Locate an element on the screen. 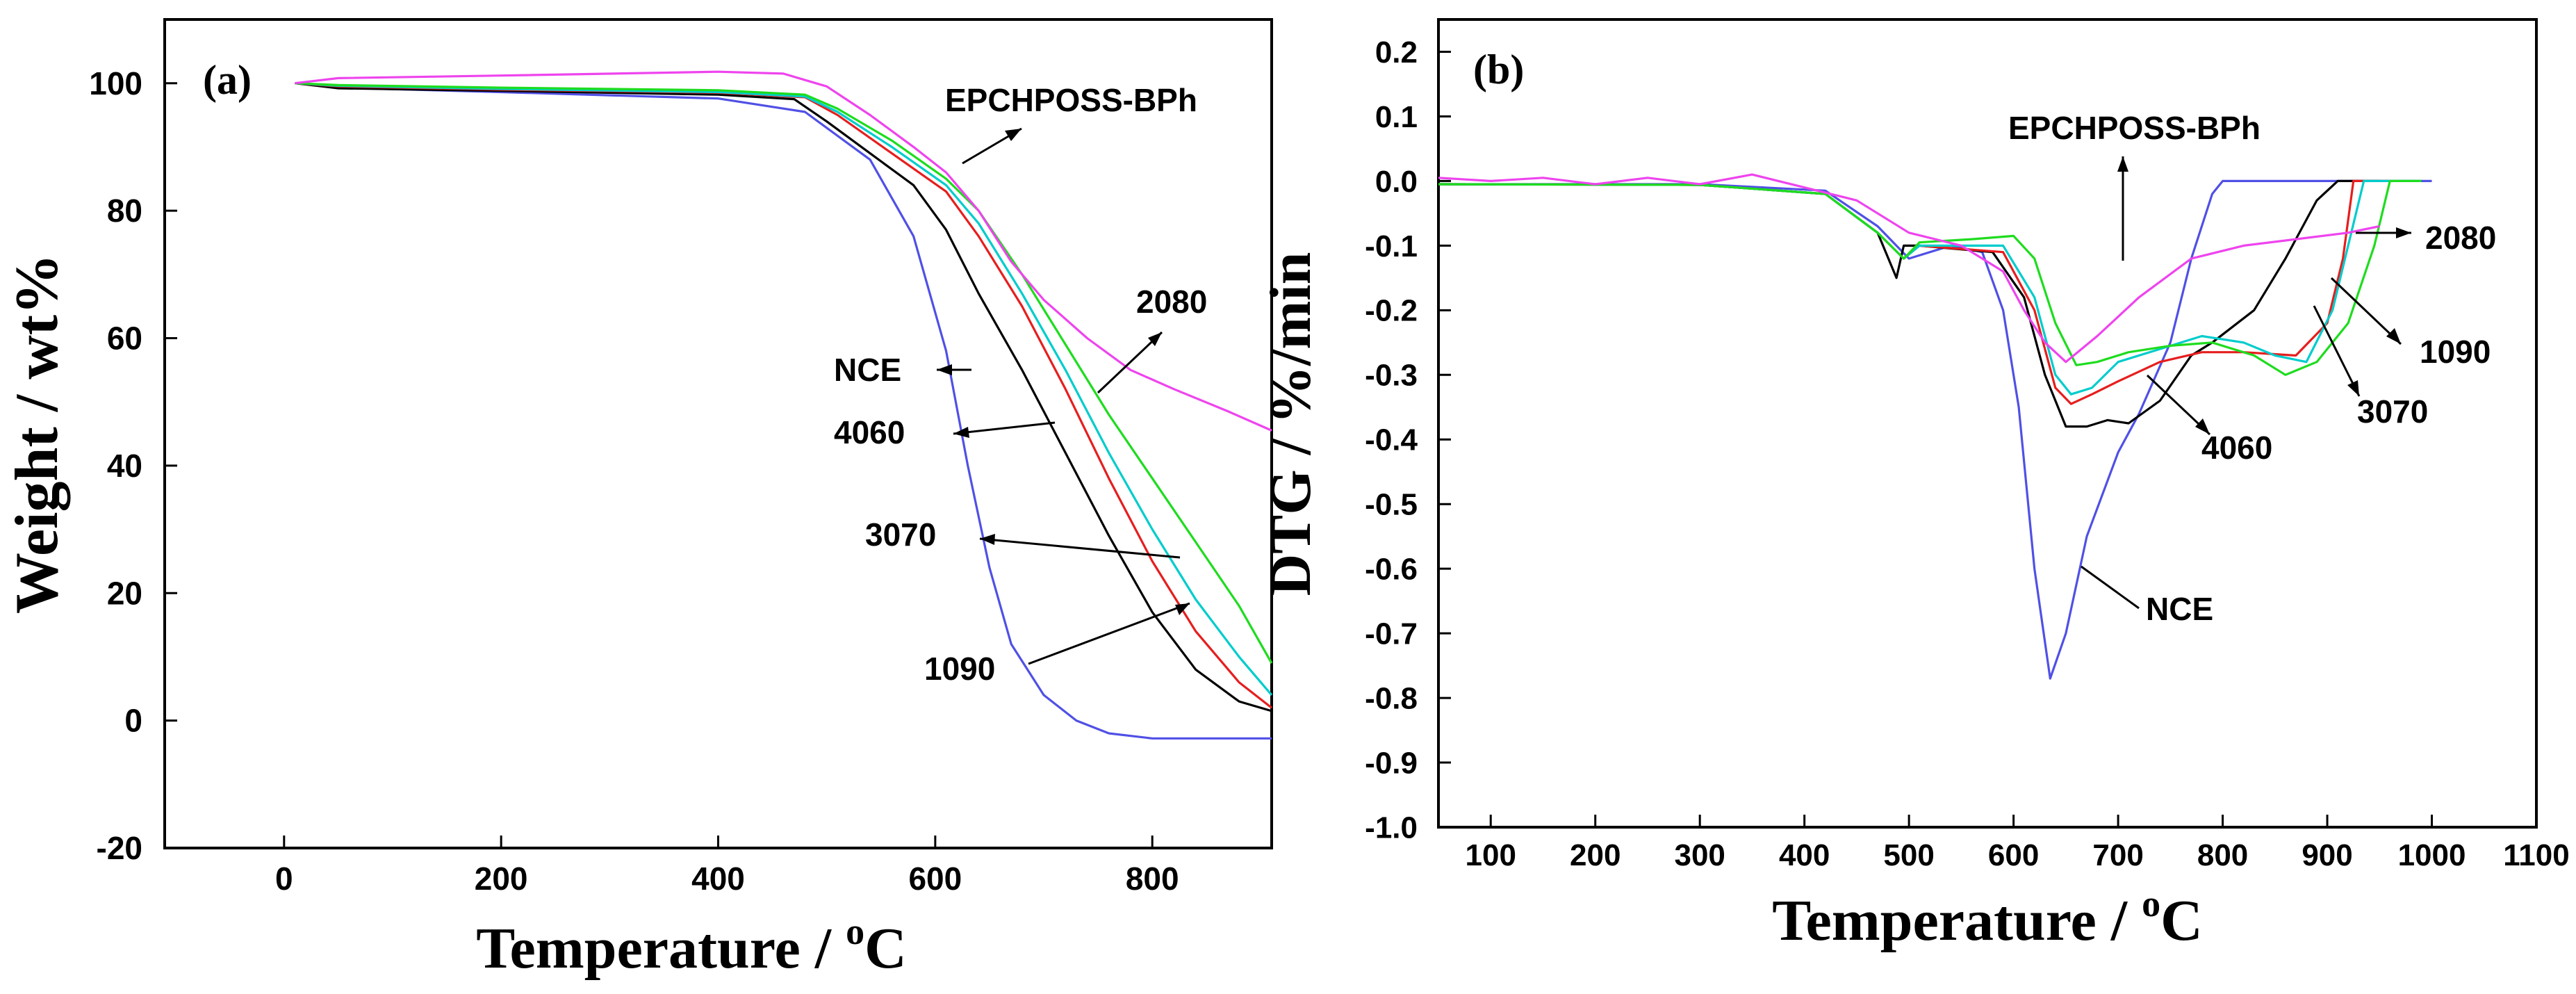 This screenshot has height=994, width=2576. y-tick-label: 0.0 is located at coordinates (1396, 182).